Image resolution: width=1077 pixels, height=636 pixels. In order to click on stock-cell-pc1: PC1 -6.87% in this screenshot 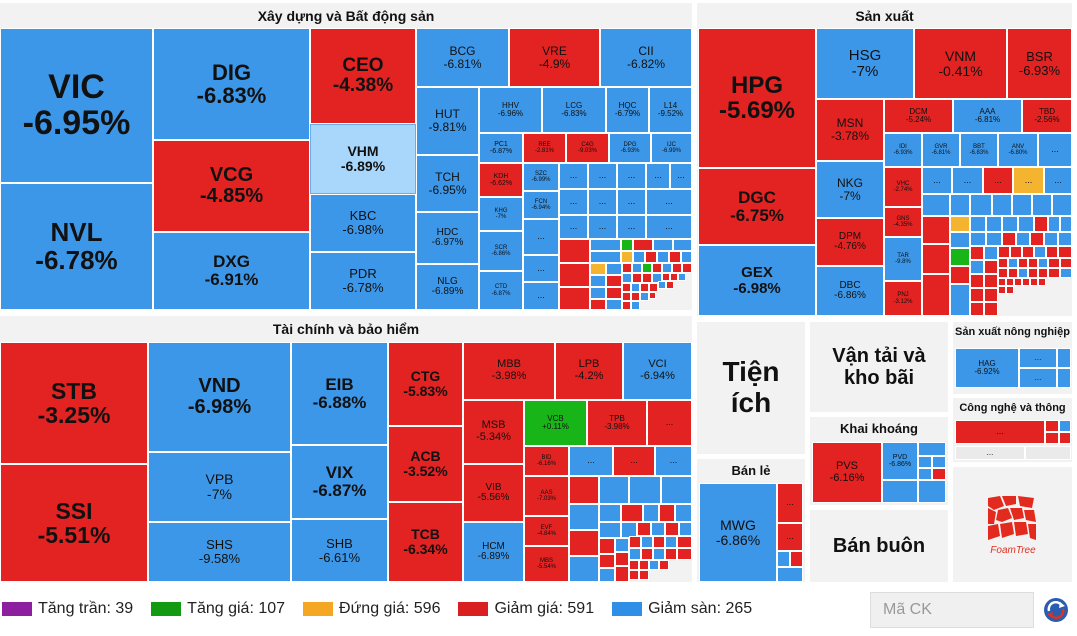, I will do `click(501, 148)`.